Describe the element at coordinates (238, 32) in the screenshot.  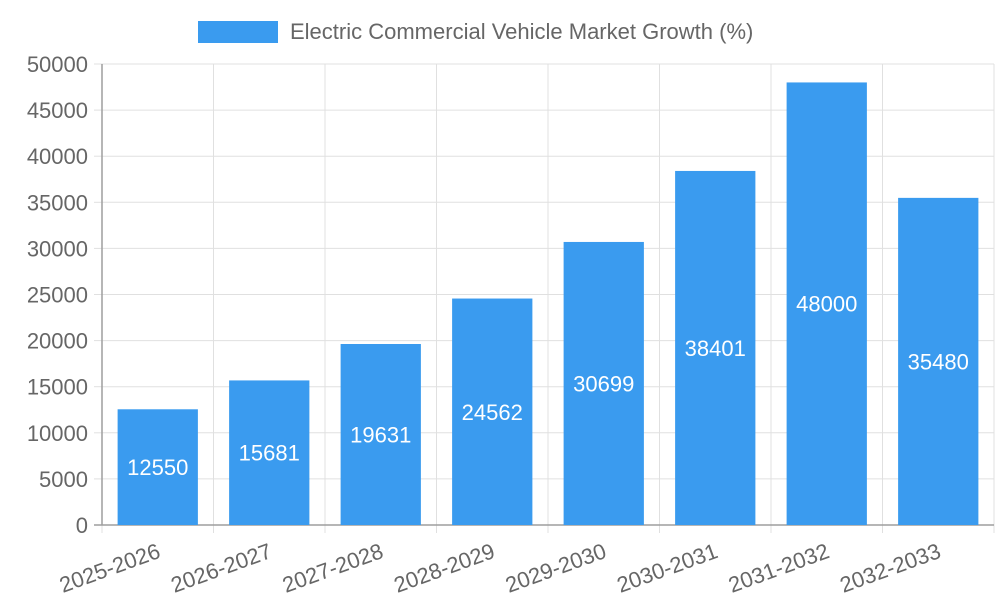
I see `legend-swatch` at that location.